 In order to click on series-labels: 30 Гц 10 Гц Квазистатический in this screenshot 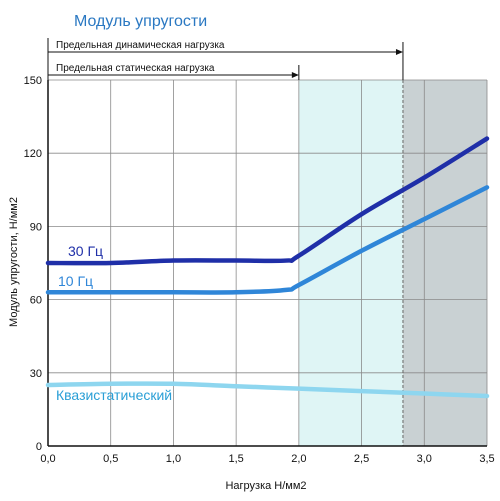, I will do `click(114, 323)`.